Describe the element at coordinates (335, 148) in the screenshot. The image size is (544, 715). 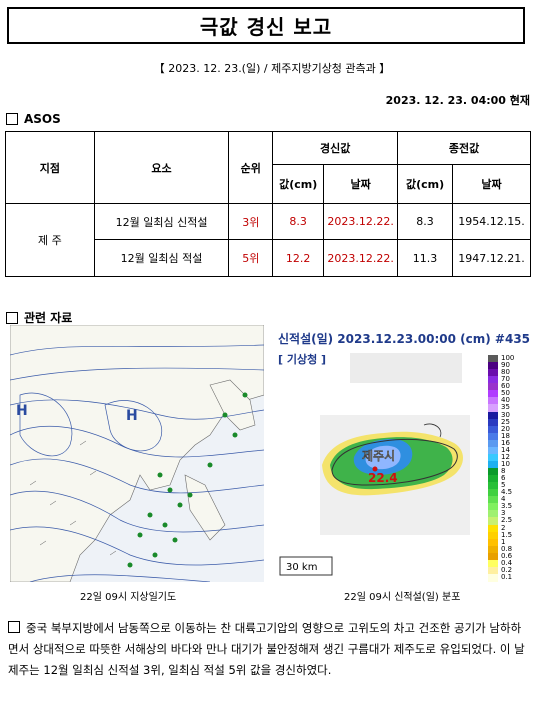
I see `header-new-value: 경신값` at that location.